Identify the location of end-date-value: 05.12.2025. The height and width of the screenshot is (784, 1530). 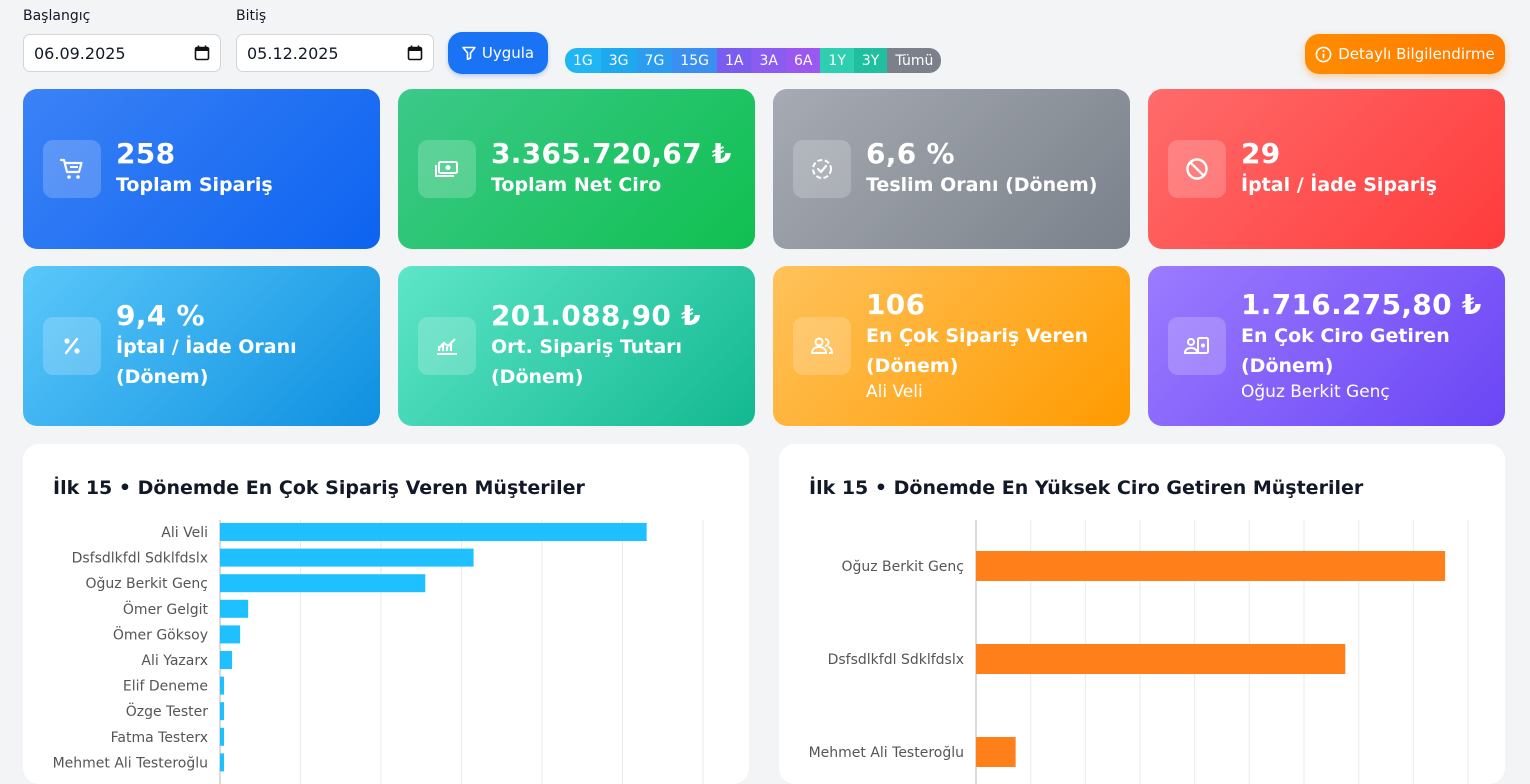
(293, 53).